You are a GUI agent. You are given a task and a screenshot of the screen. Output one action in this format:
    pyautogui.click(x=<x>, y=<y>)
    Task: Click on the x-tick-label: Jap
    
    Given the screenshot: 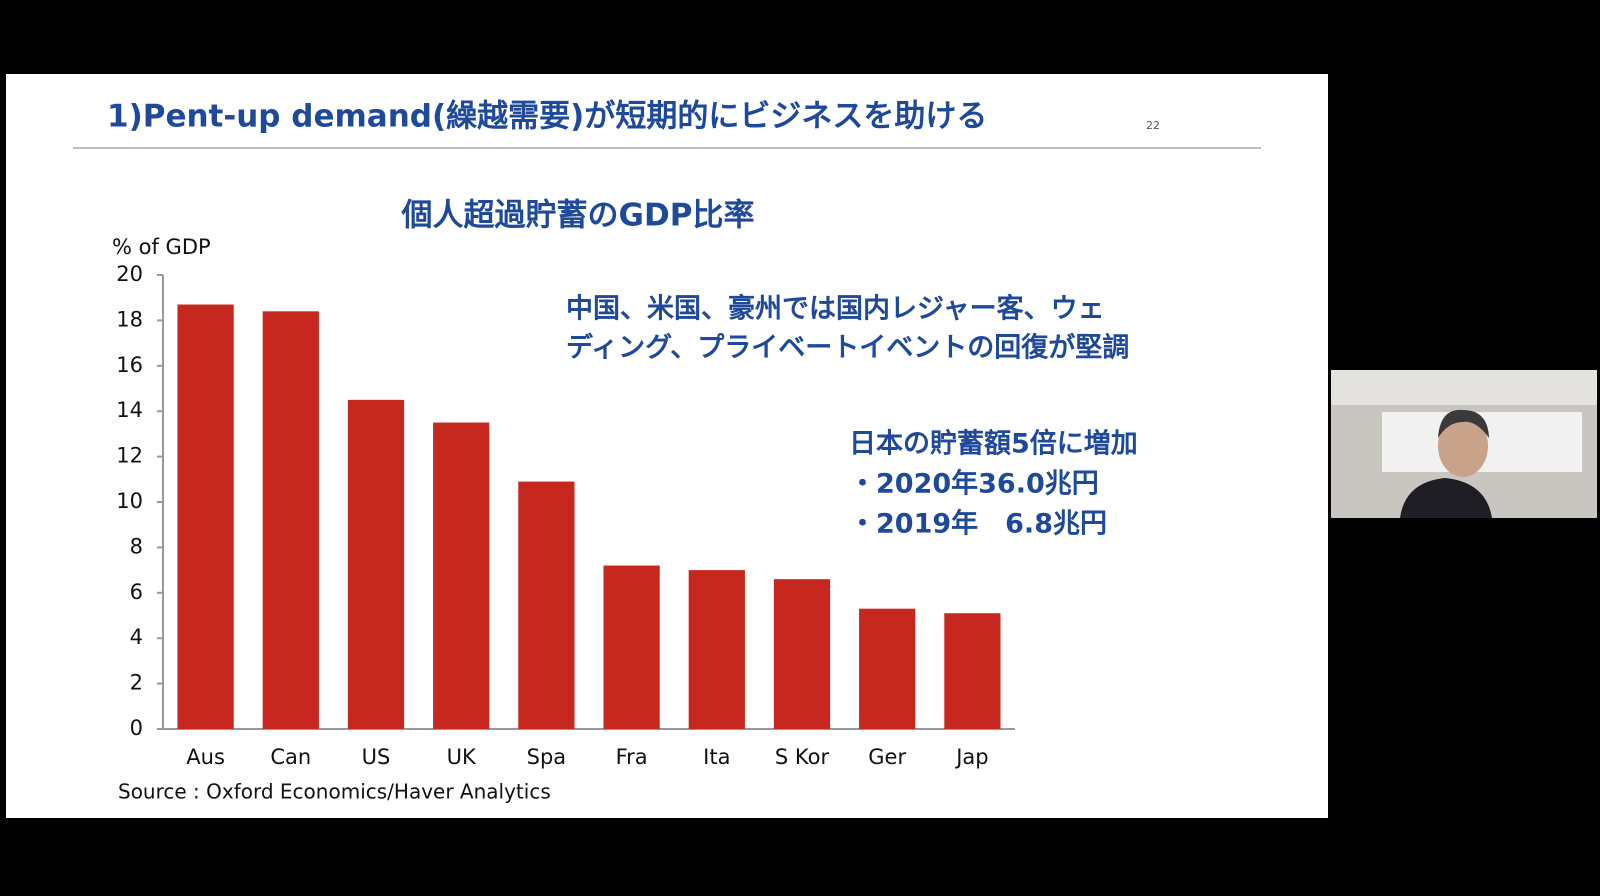 What is the action you would take?
    pyautogui.click(x=971, y=757)
    